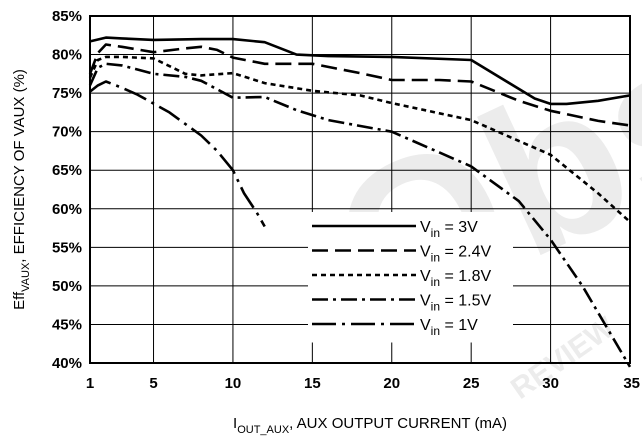  I want to click on x-axis-label: IOUT_AUX, AUX OUTPUT CURRENT (mA), so click(370, 425).